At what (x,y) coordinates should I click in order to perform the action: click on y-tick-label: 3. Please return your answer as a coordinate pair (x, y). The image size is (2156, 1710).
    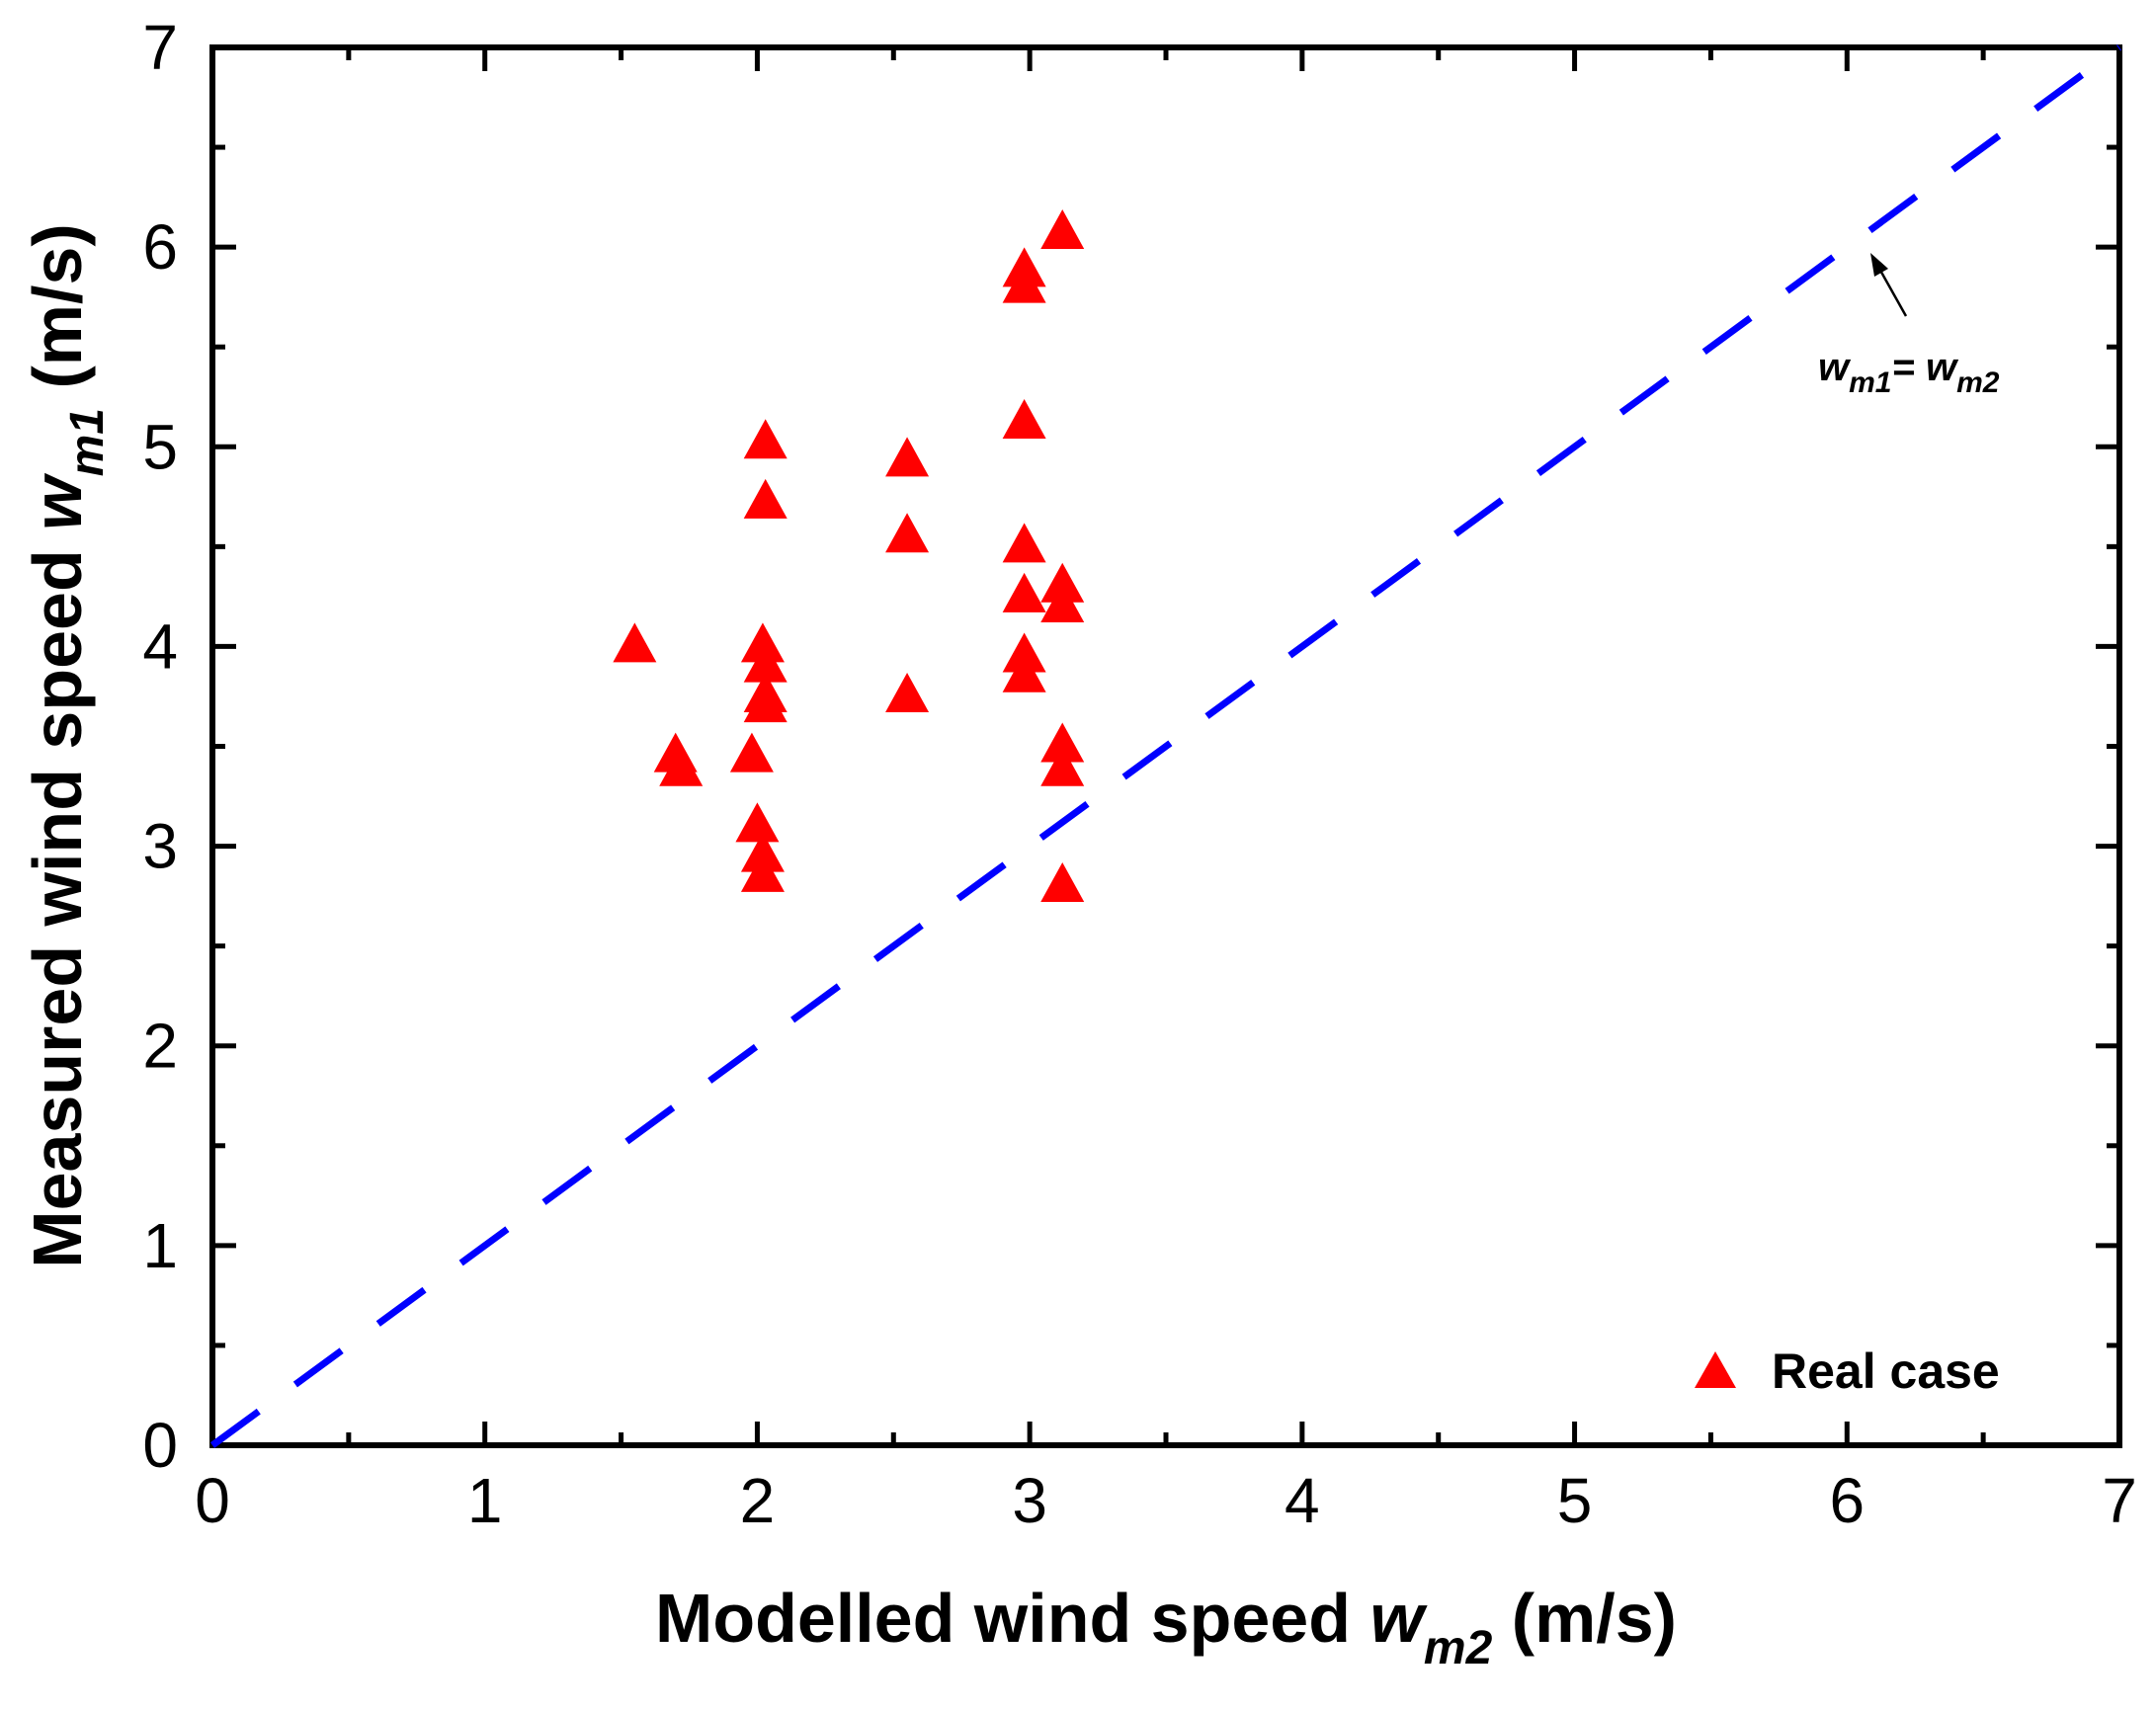
    Looking at the image, I should click on (160, 846).